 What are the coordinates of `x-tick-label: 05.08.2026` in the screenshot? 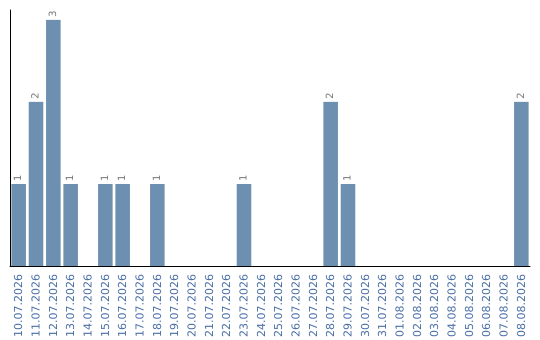 It's located at (469, 306).